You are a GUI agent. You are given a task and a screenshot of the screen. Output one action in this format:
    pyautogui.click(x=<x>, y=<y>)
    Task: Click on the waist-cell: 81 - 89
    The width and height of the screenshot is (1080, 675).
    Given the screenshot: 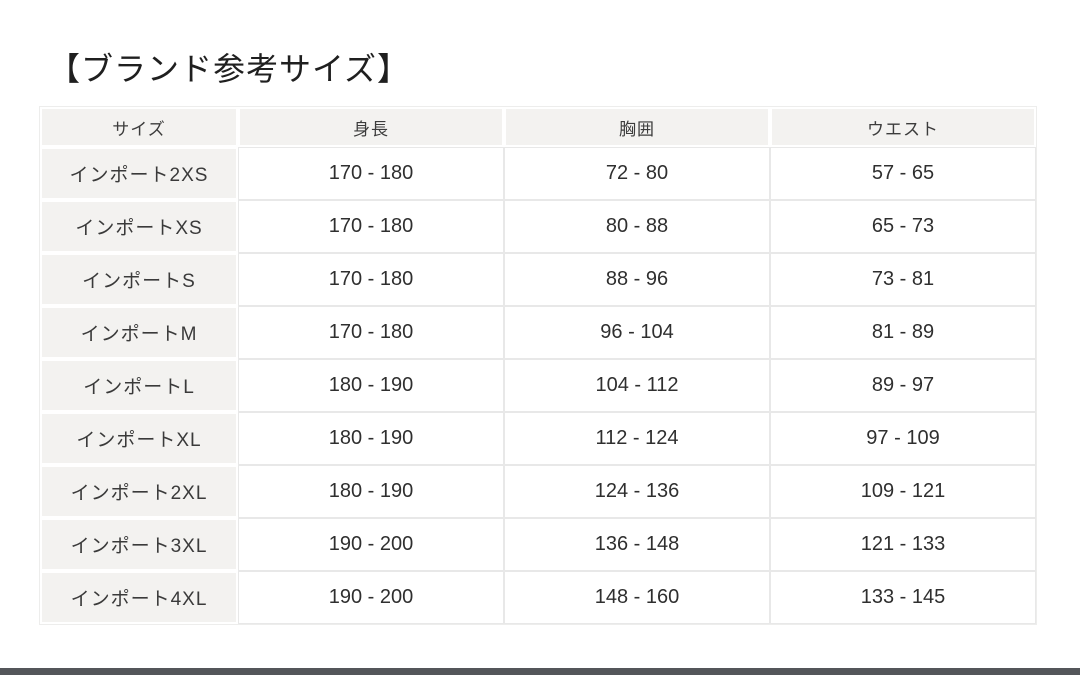 What is the action you would take?
    pyautogui.click(x=903, y=332)
    